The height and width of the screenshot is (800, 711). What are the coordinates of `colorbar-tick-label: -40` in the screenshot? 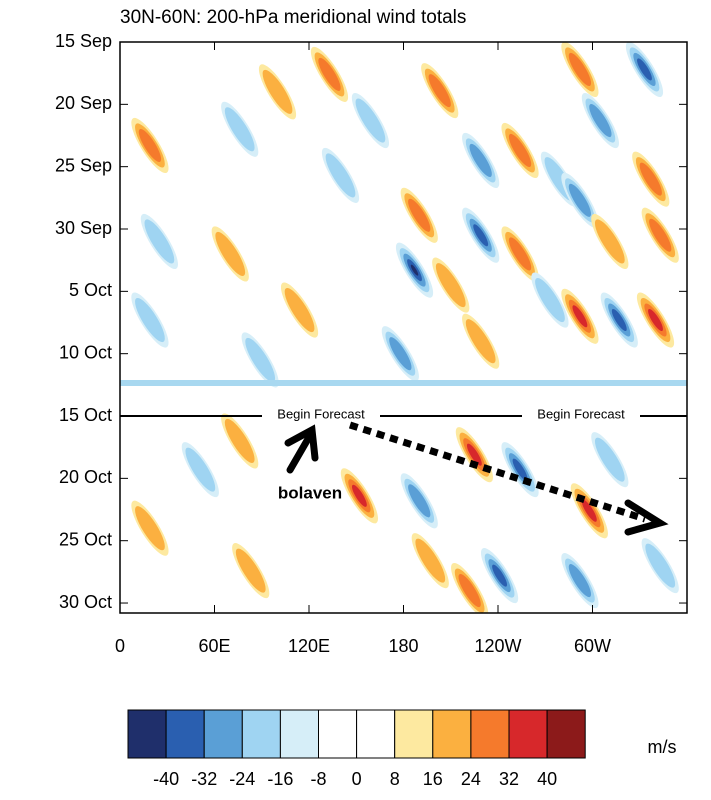 It's located at (166, 779).